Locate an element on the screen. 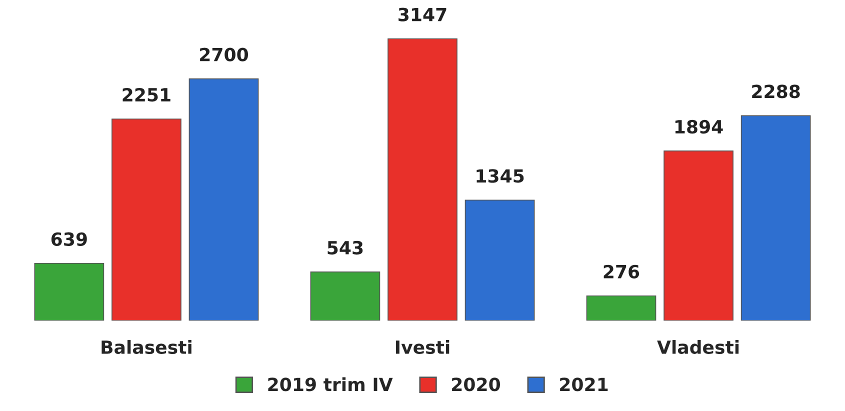 This screenshot has height=411, width=845. data-label: 639 is located at coordinates (69, 239).